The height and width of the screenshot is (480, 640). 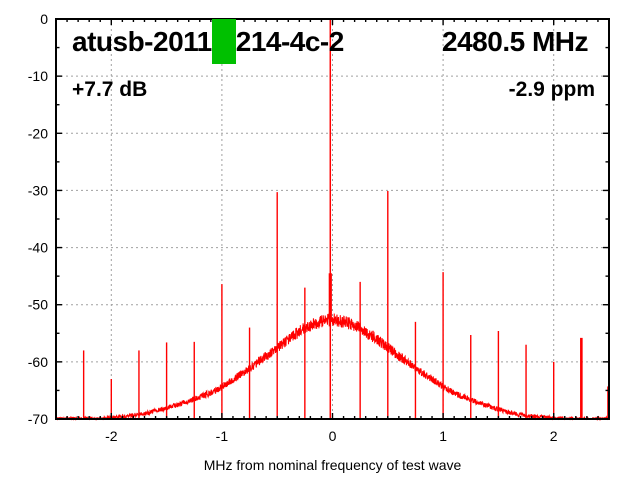 I want to click on y-tick-label: -20, so click(x=38, y=133).